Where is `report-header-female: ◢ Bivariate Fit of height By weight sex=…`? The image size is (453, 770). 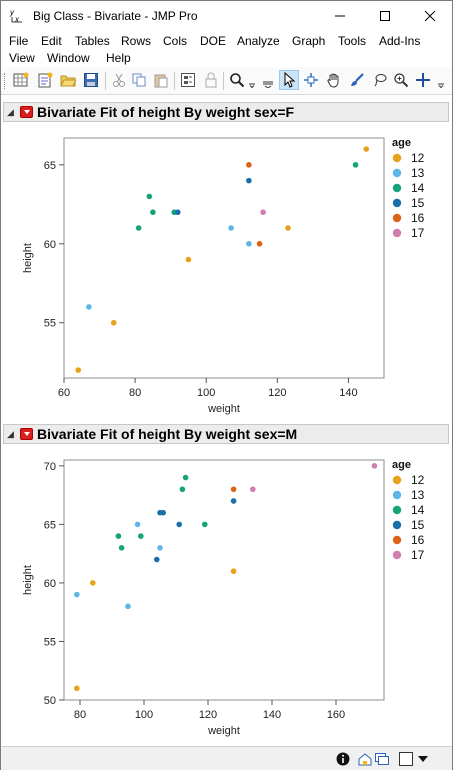
report-header-female: ◢ Bivariate Fit of height By weight sex=… is located at coordinates (226, 112).